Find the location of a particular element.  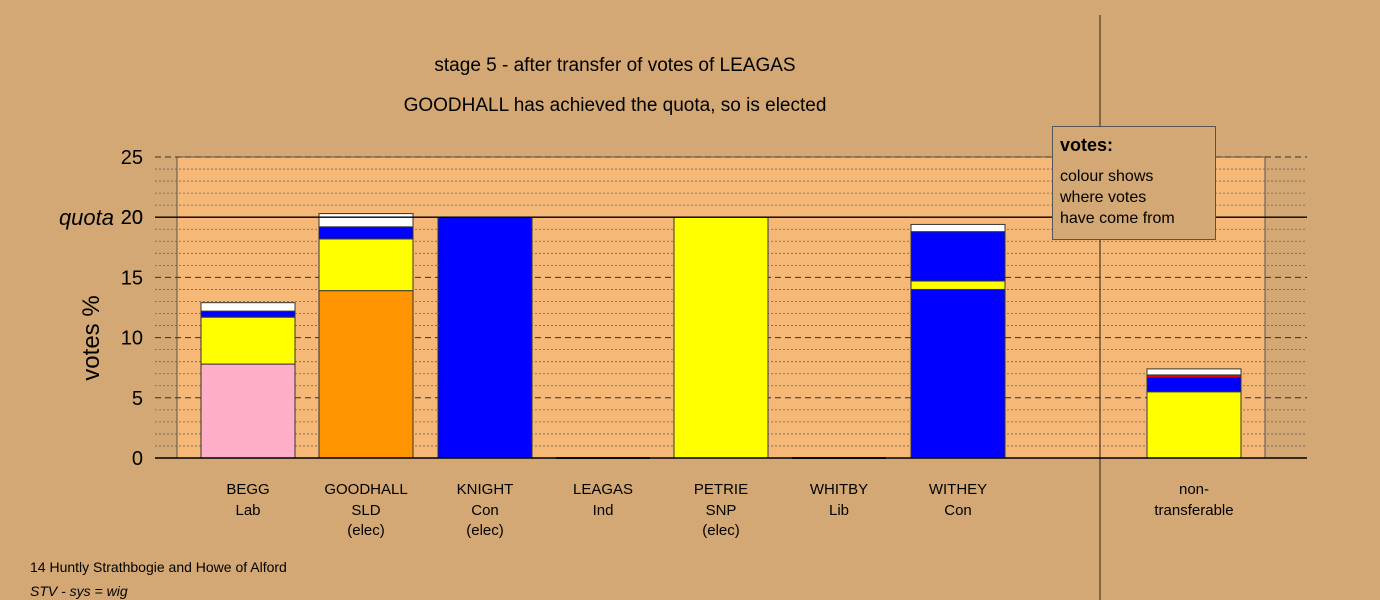

y-axis-label: votes % is located at coordinates (91, 337).